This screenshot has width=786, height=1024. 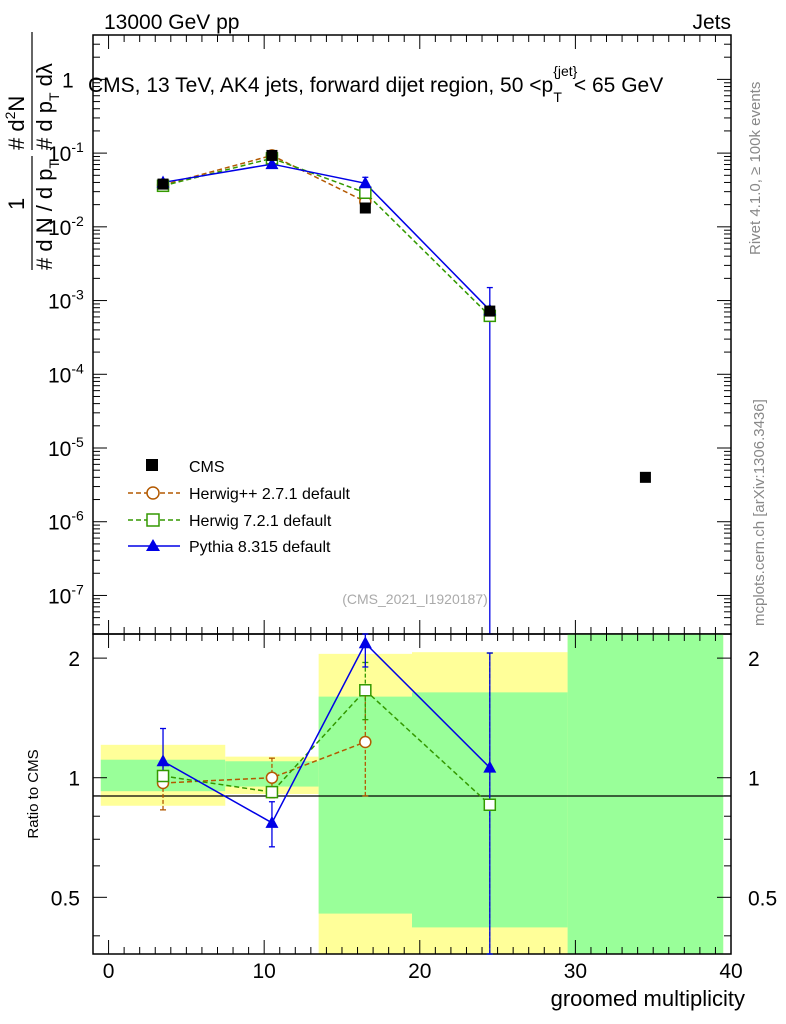 I want to click on main-y-label: 1 # d N / d pT # d2N # d pT dλ, so click(x=32, y=151).